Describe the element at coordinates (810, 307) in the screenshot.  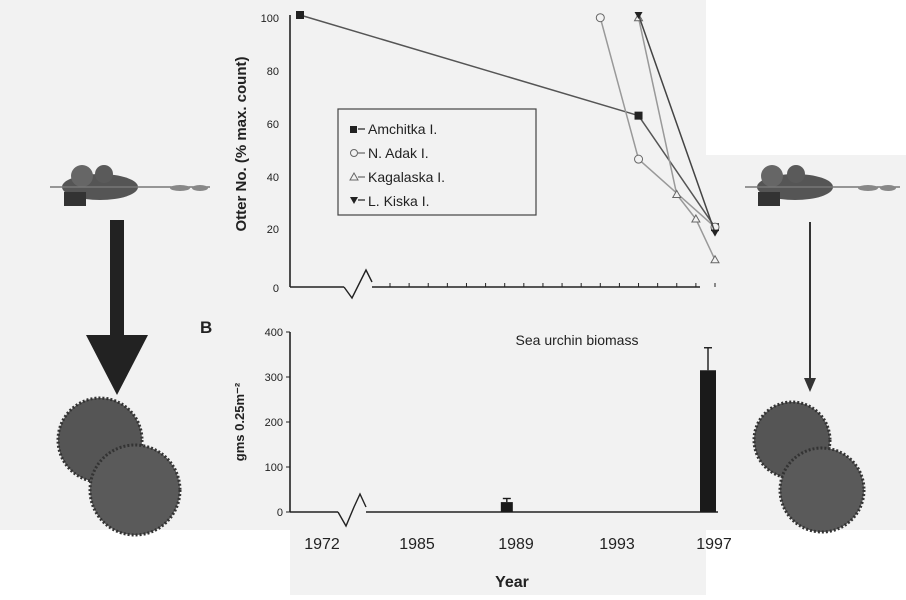
I see `down-arrow-icon-small` at that location.